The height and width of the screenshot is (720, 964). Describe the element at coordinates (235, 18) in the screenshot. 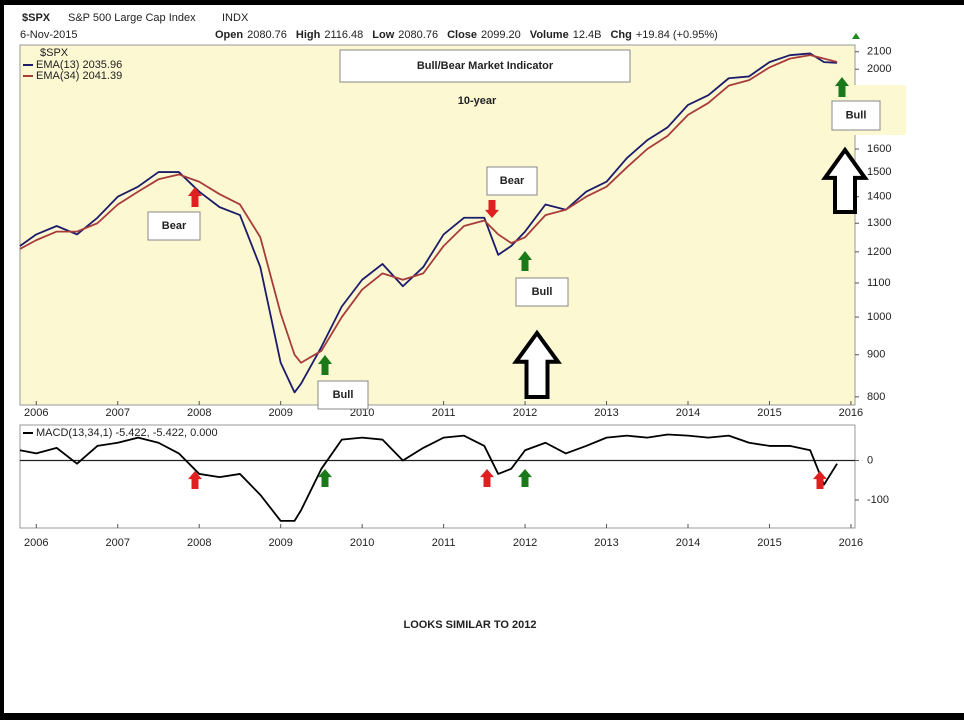

I see `exchange: INDX` at that location.